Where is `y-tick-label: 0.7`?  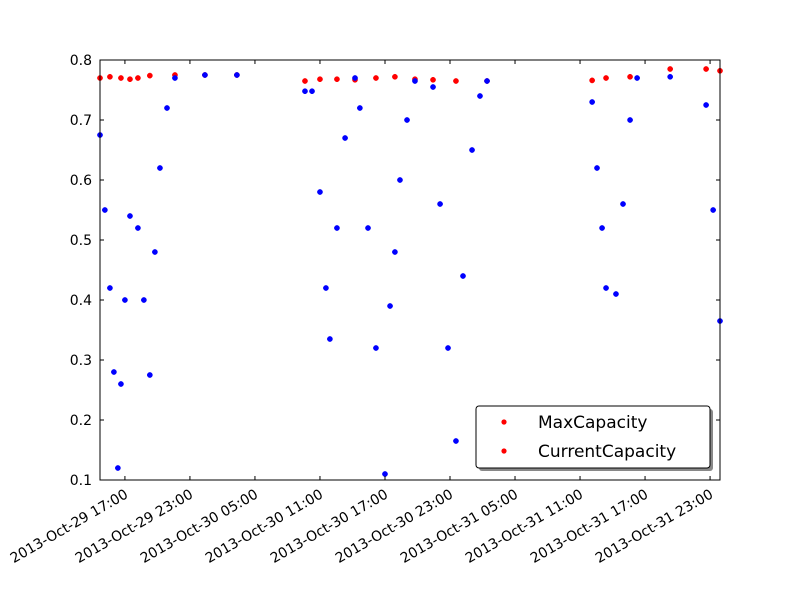
y-tick-label: 0.7 is located at coordinates (81, 121).